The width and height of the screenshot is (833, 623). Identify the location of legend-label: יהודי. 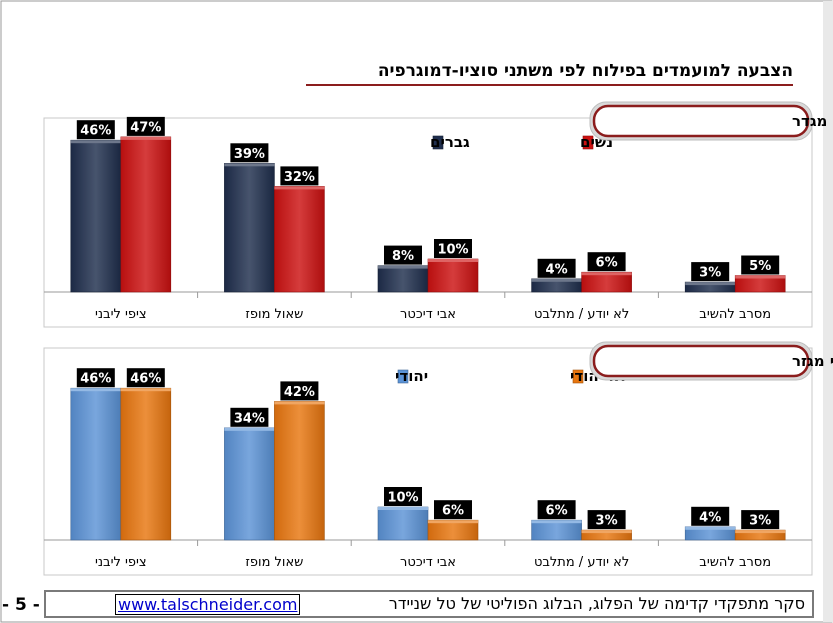
(411, 376).